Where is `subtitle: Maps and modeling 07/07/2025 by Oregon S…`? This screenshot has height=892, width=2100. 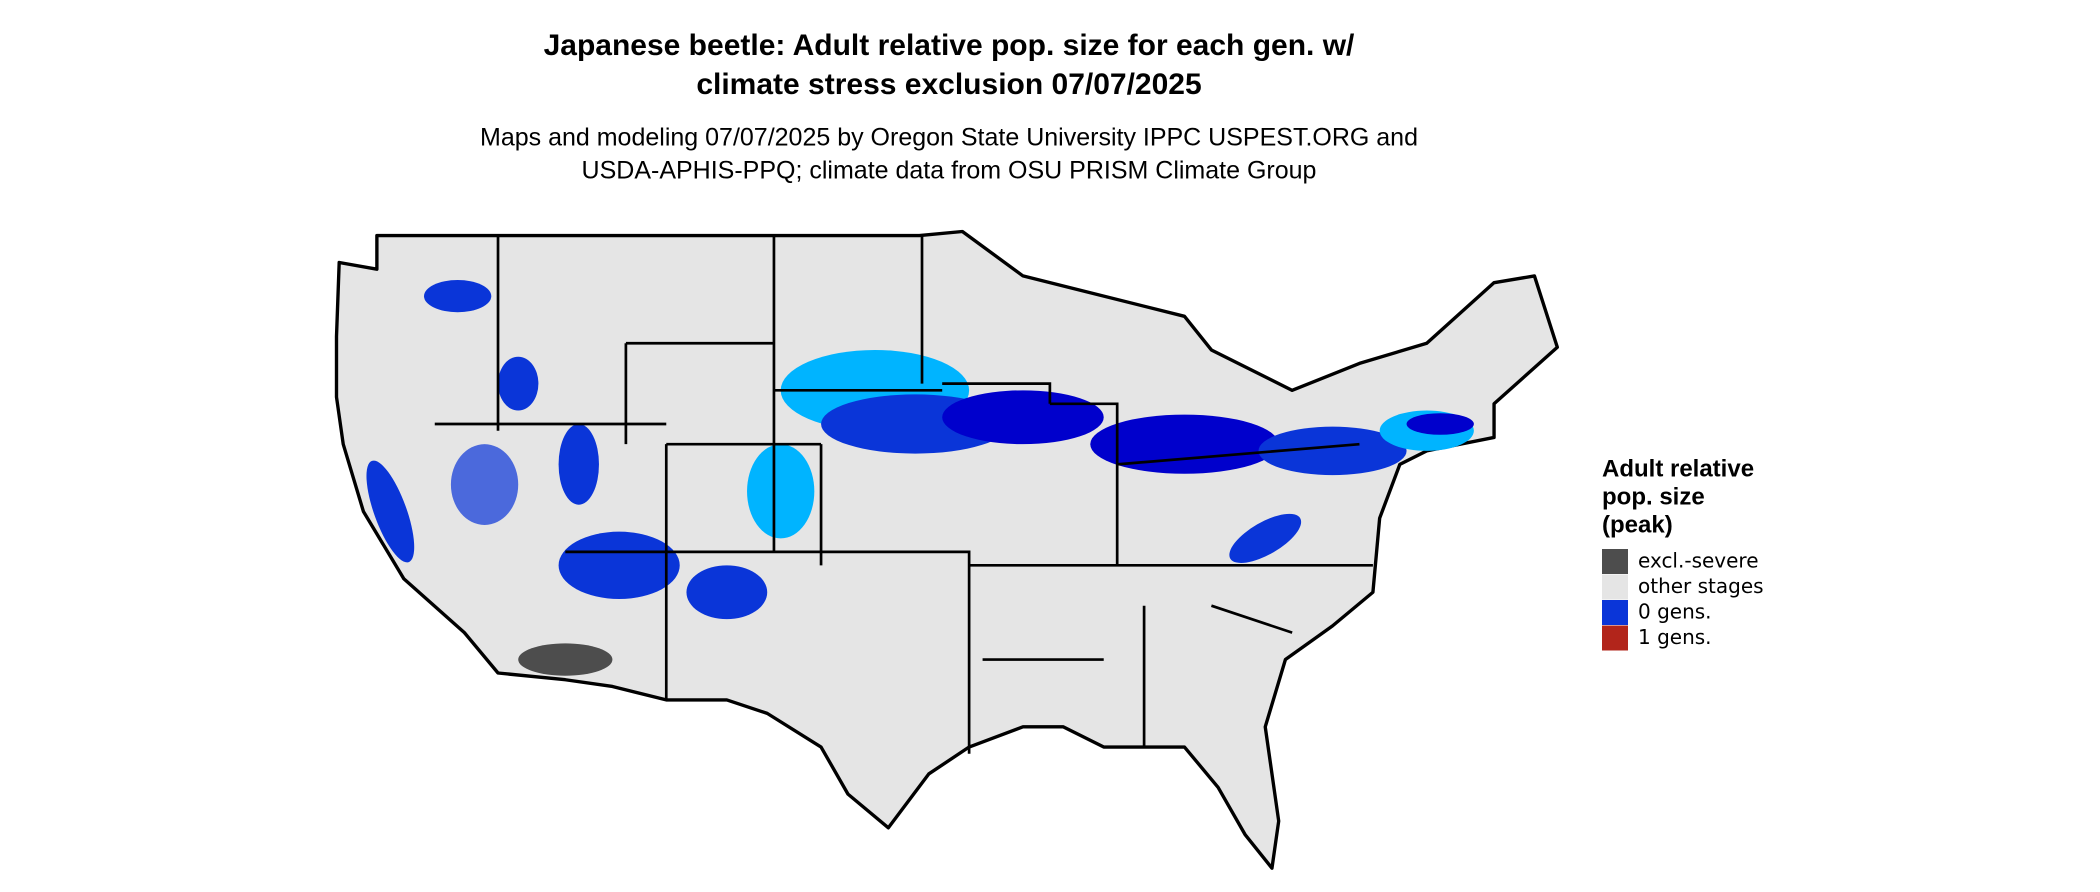
subtitle: Maps and modeling 07/07/2025 by Oregon S… is located at coordinates (949, 138).